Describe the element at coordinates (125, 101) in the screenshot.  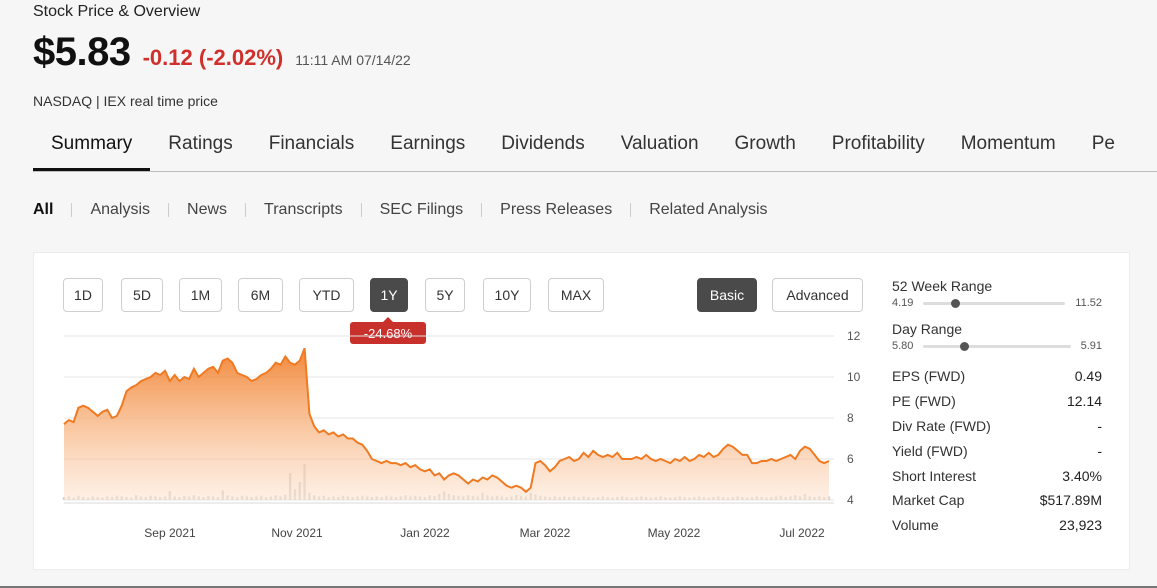
I see `price-source: NASDAQ | IEX real time price` at that location.